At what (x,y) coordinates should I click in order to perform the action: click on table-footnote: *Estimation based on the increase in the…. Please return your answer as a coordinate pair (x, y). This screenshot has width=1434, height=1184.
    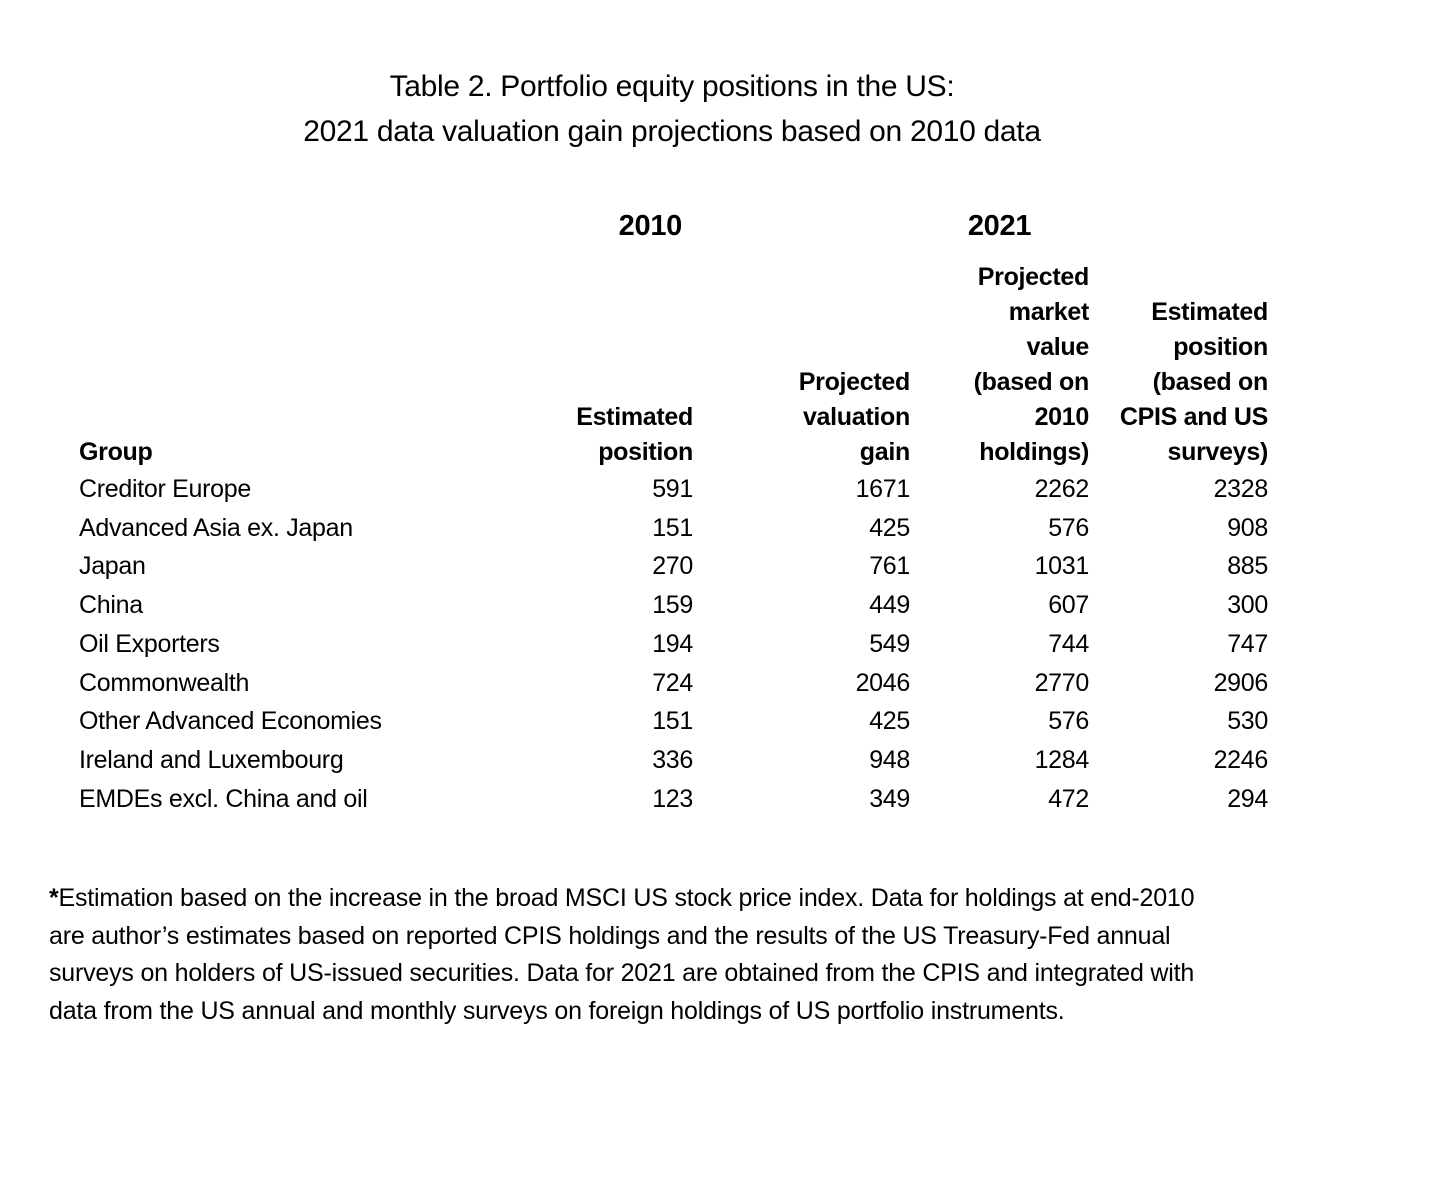
    Looking at the image, I should click on (672, 955).